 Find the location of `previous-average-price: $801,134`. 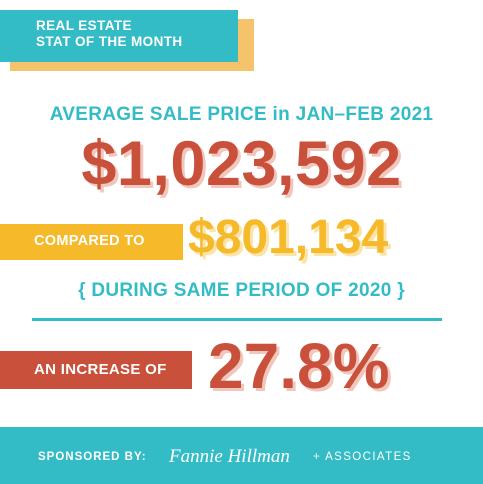

previous-average-price: $801,134 is located at coordinates (288, 237).